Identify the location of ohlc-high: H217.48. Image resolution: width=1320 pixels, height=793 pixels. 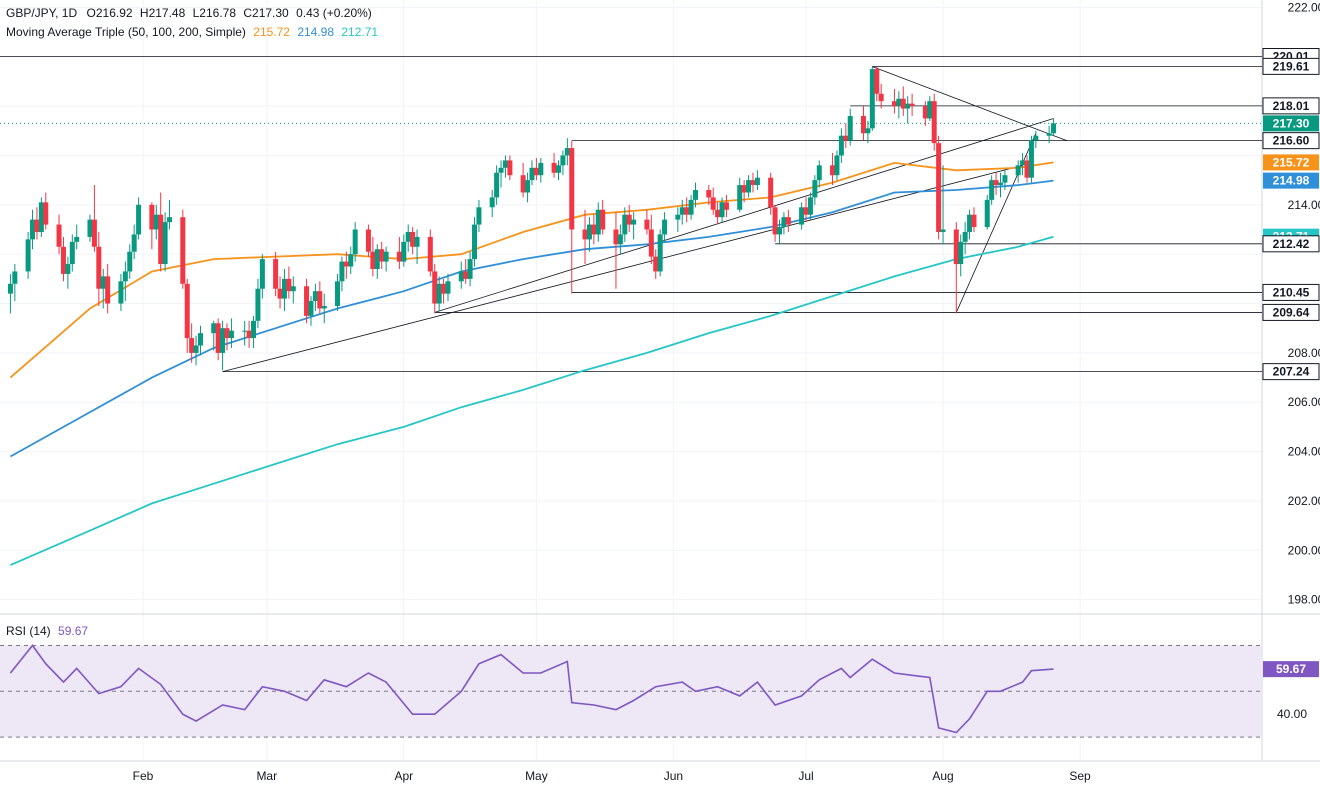
(162, 13).